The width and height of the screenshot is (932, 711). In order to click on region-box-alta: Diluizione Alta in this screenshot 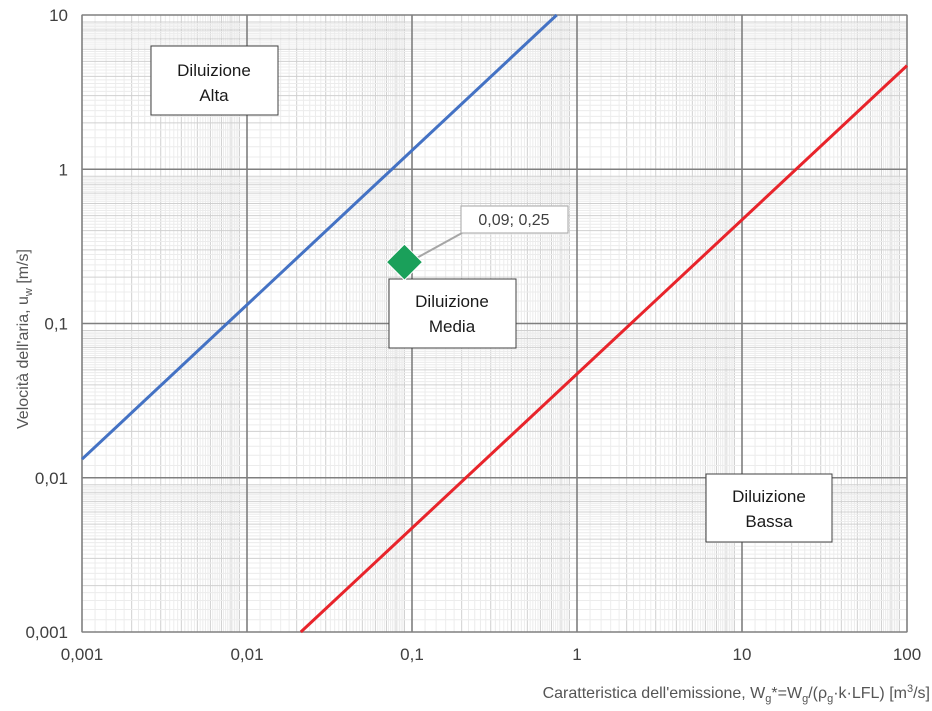, I will do `click(214, 80)`.